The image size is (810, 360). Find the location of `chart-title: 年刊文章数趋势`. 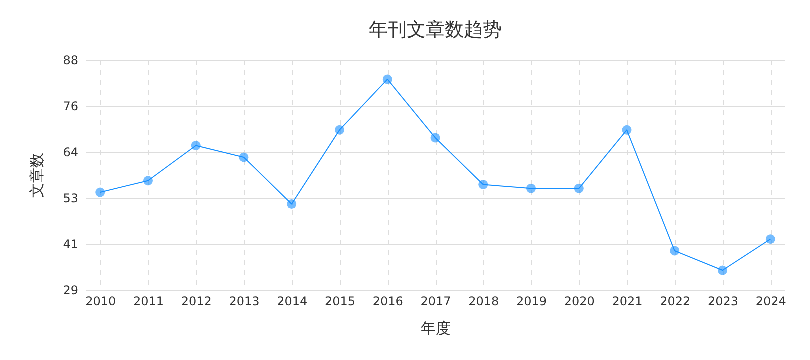

chart-title: 年刊文章数趋势 is located at coordinates (435, 30).